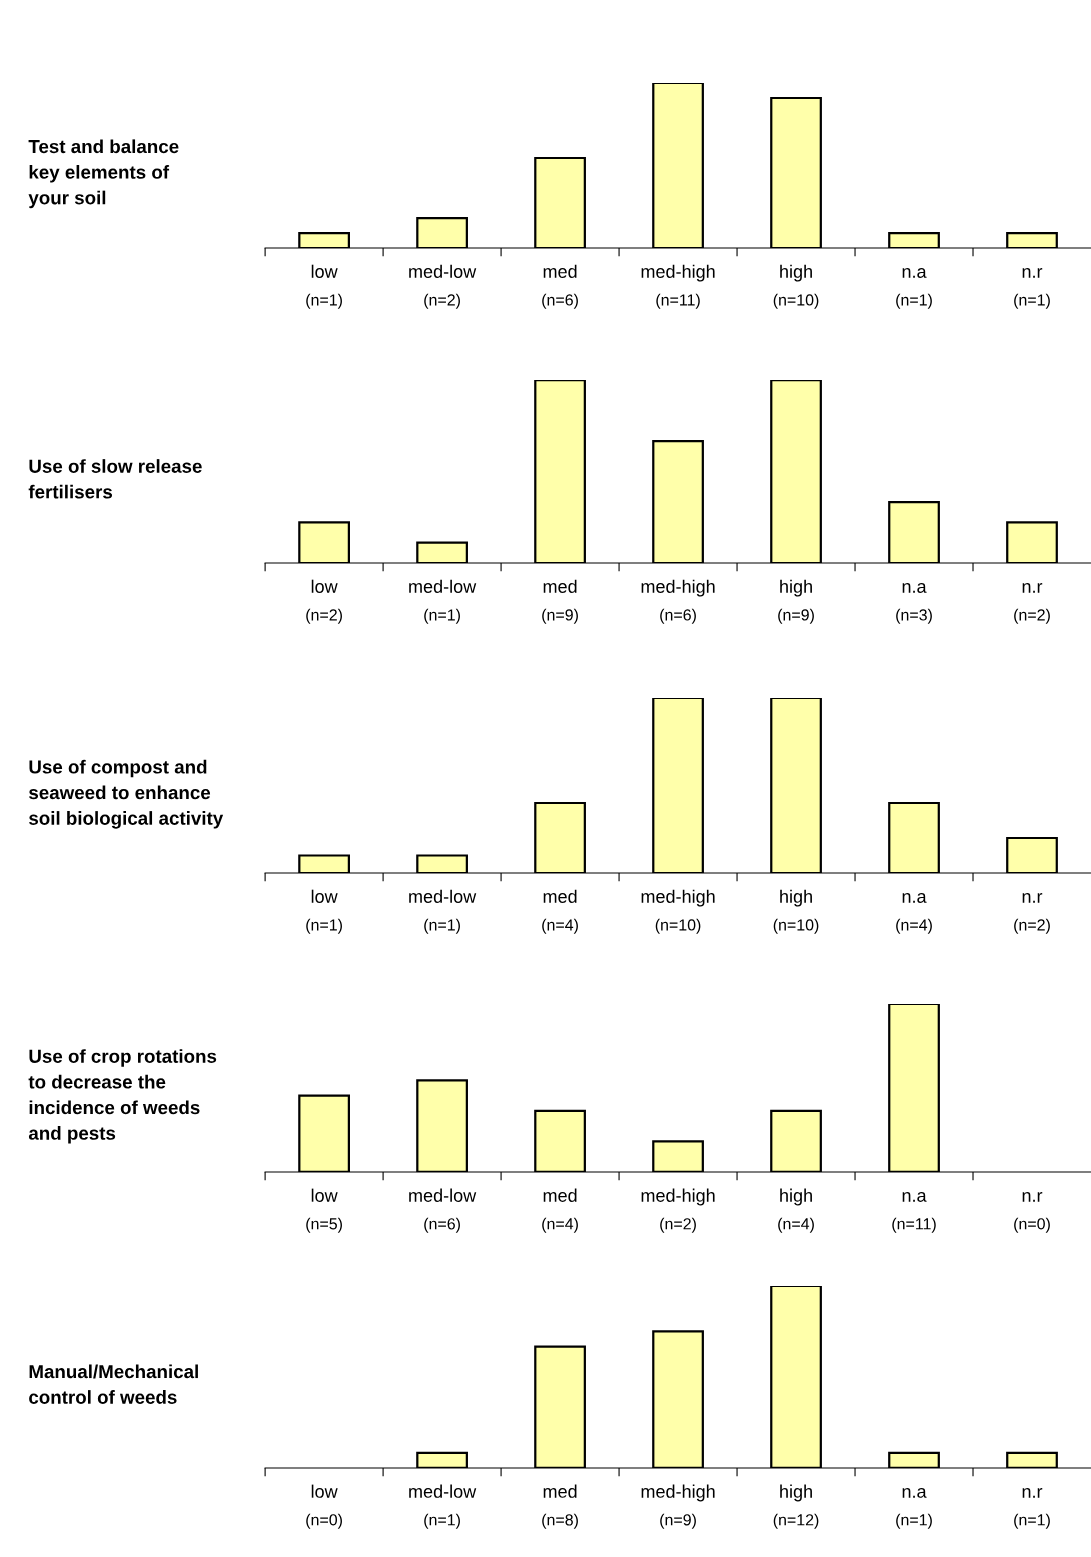 Image resolution: width=1091 pixels, height=1557 pixels. What do you see at coordinates (796, 1521) in the screenshot?
I see `data-label: (n=12)` at bounding box center [796, 1521].